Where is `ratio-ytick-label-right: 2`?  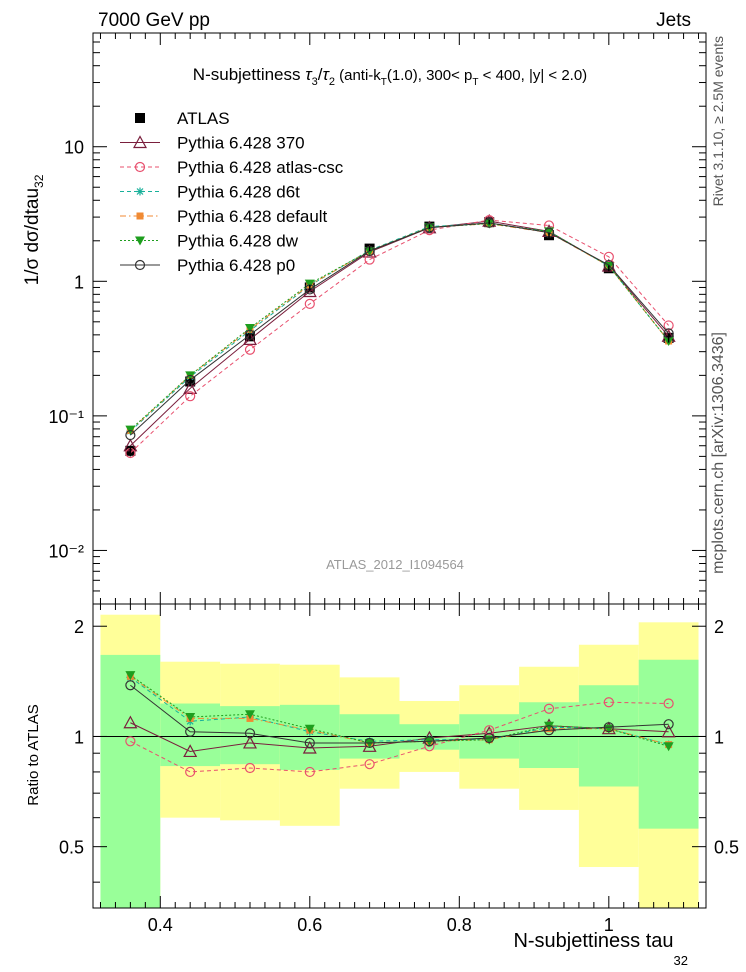
ratio-ytick-label-right: 2 is located at coordinates (719, 627).